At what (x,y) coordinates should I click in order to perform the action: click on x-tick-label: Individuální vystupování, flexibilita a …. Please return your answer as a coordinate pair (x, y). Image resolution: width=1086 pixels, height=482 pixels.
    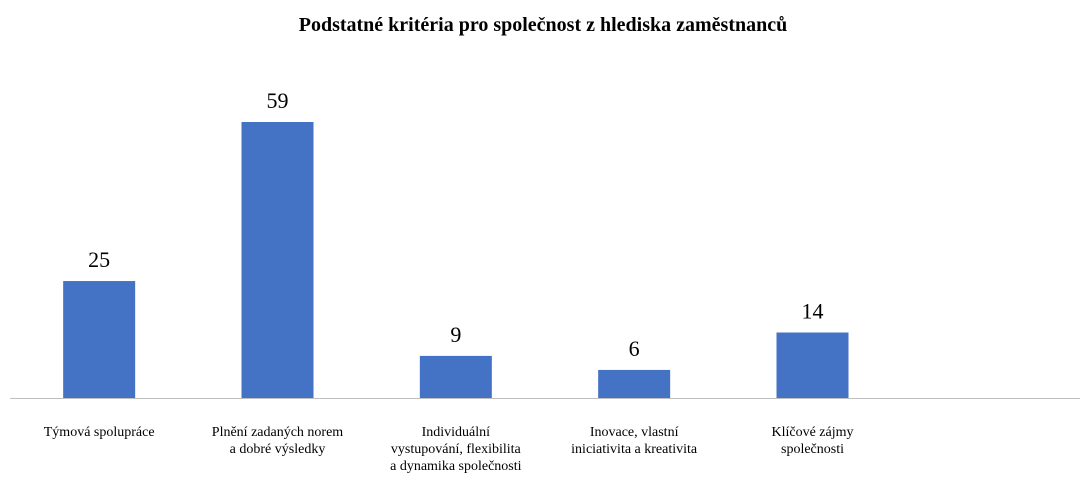
    Looking at the image, I should click on (456, 449).